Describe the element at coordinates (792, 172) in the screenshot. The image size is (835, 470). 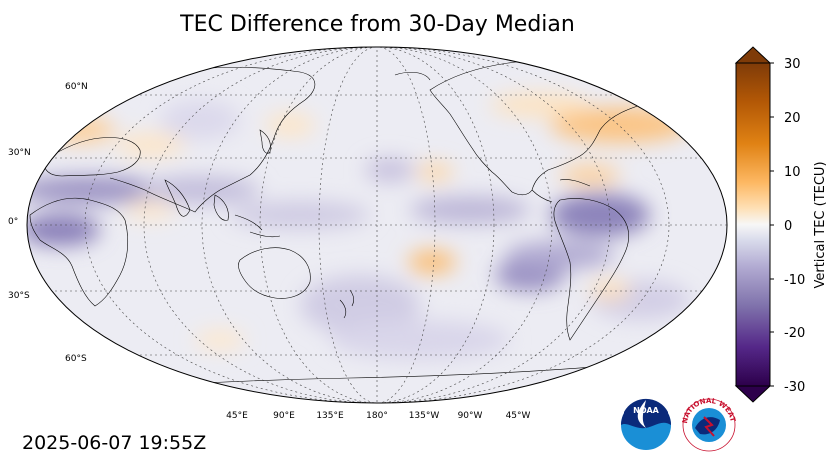
I see `colorbar-tick-10: 10` at that location.